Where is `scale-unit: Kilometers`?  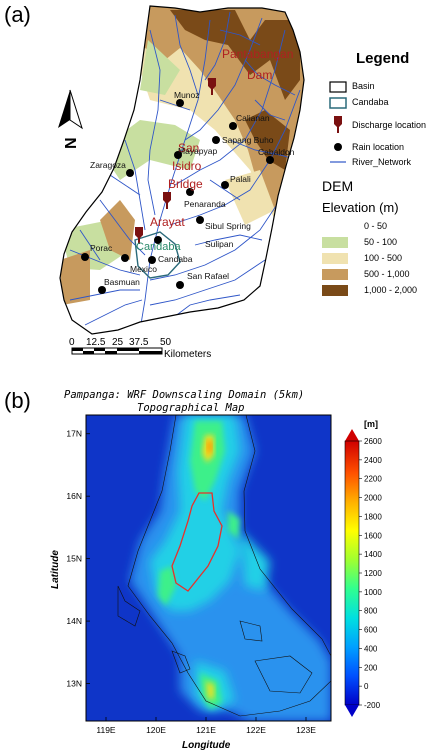
scale-unit: Kilometers is located at coordinates (187, 354).